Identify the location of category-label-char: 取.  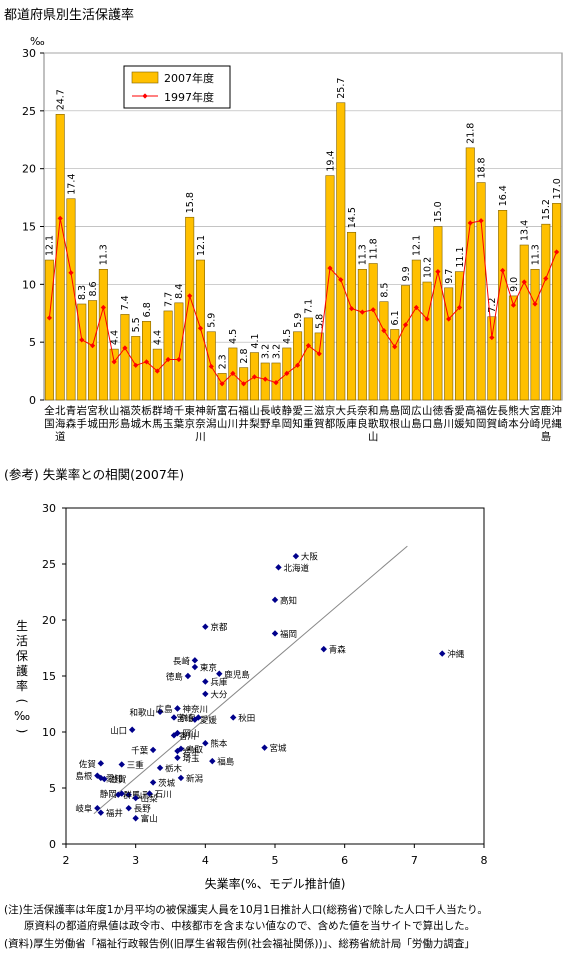
(384, 424).